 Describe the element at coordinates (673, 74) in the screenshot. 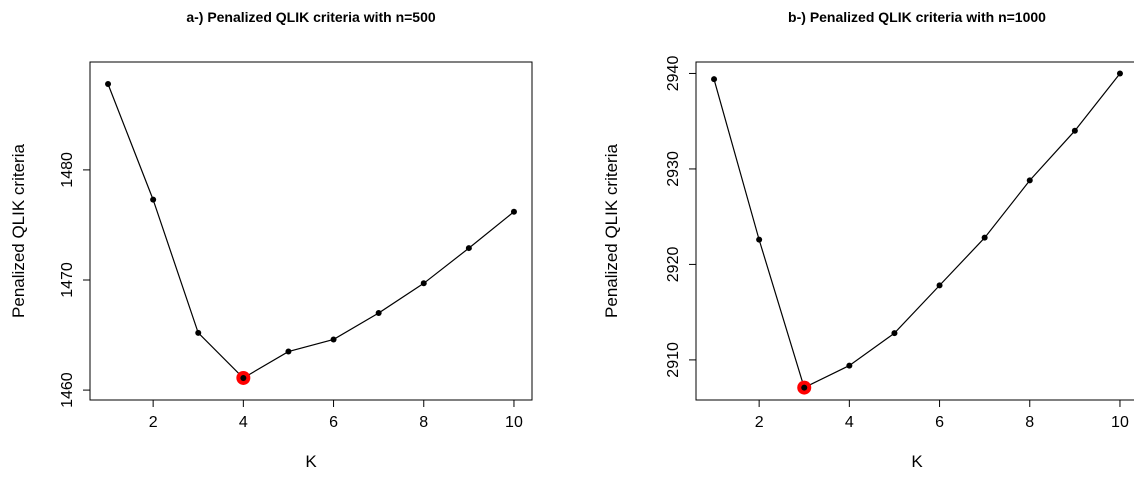

I see `y-tick-label-b: 2940` at that location.